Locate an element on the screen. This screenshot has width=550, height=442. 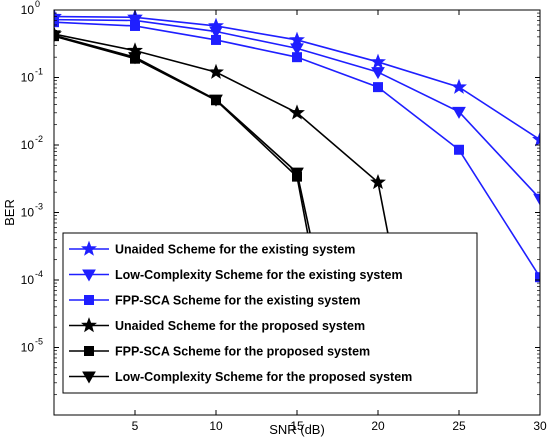
y-tick-label-exponent: -1 is located at coordinates (39, 72).